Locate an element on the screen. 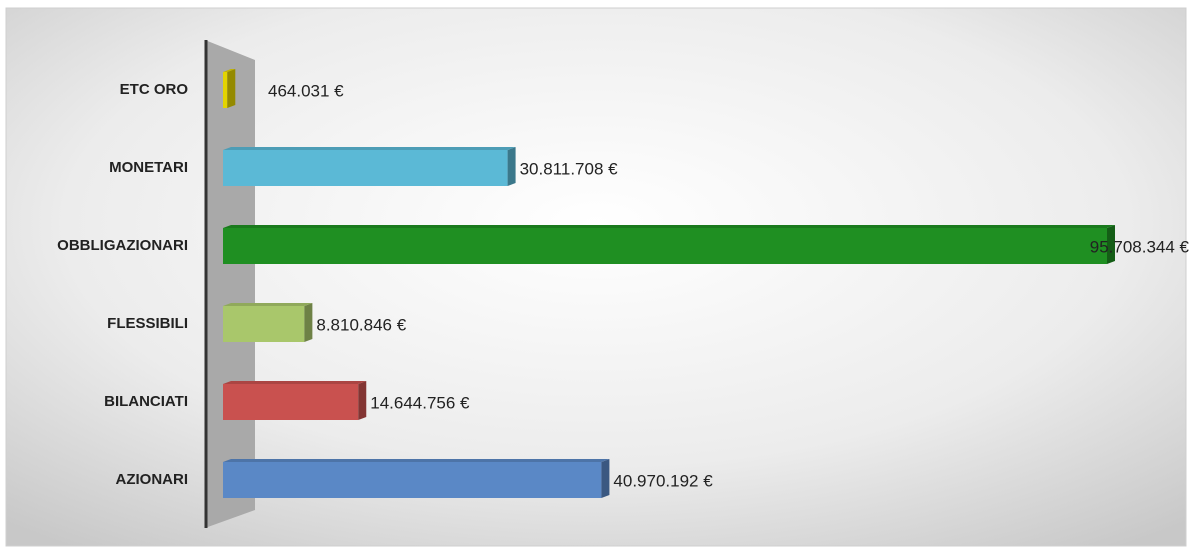 The height and width of the screenshot is (550, 1190). axis-wall is located at coordinates (230, 284).